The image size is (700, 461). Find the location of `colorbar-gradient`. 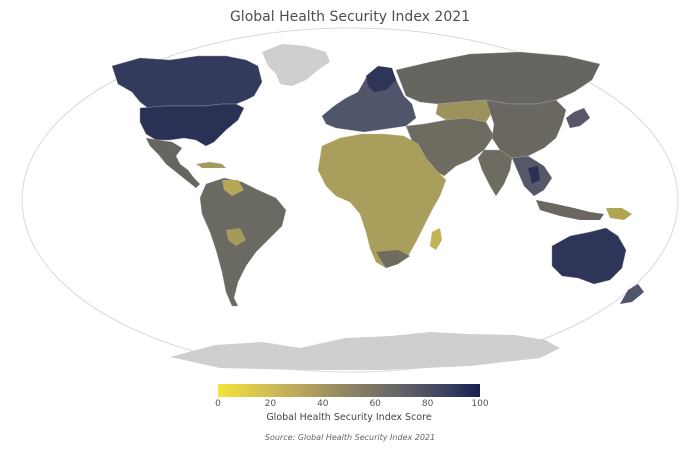

colorbar-gradient is located at coordinates (349, 390).